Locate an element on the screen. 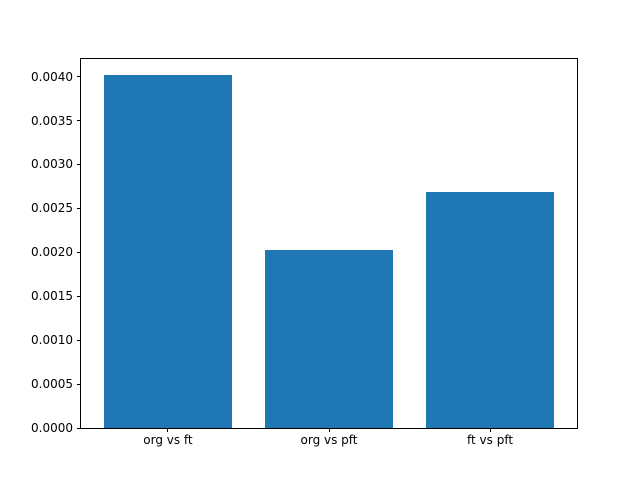  x-tick-label: org vs pft is located at coordinates (329, 440).